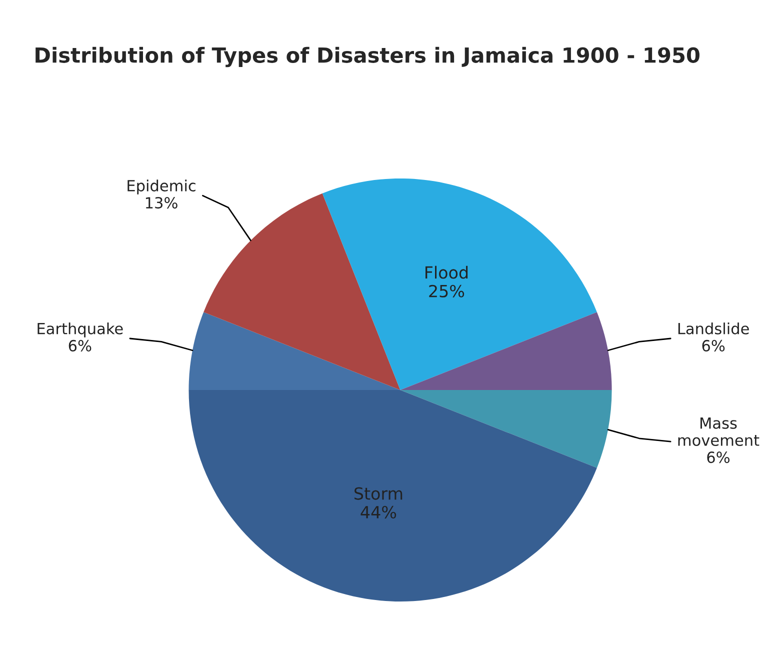 The image size is (781, 669). Describe the element at coordinates (162, 187) in the screenshot. I see `slice-label: Epidemic` at that location.